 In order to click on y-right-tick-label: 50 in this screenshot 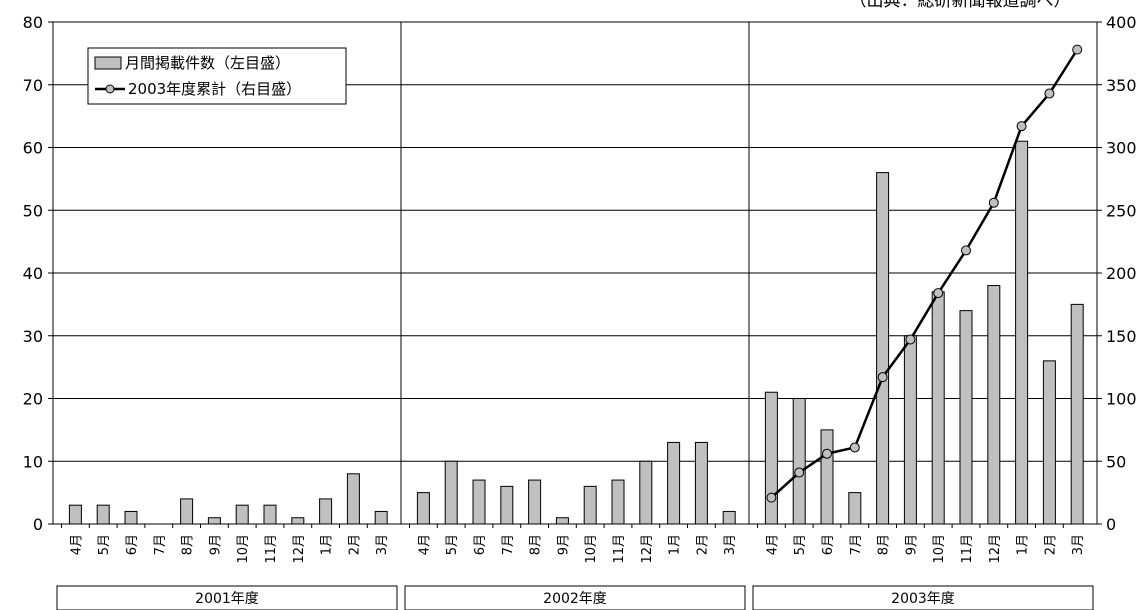, I will do `click(1116, 461)`.